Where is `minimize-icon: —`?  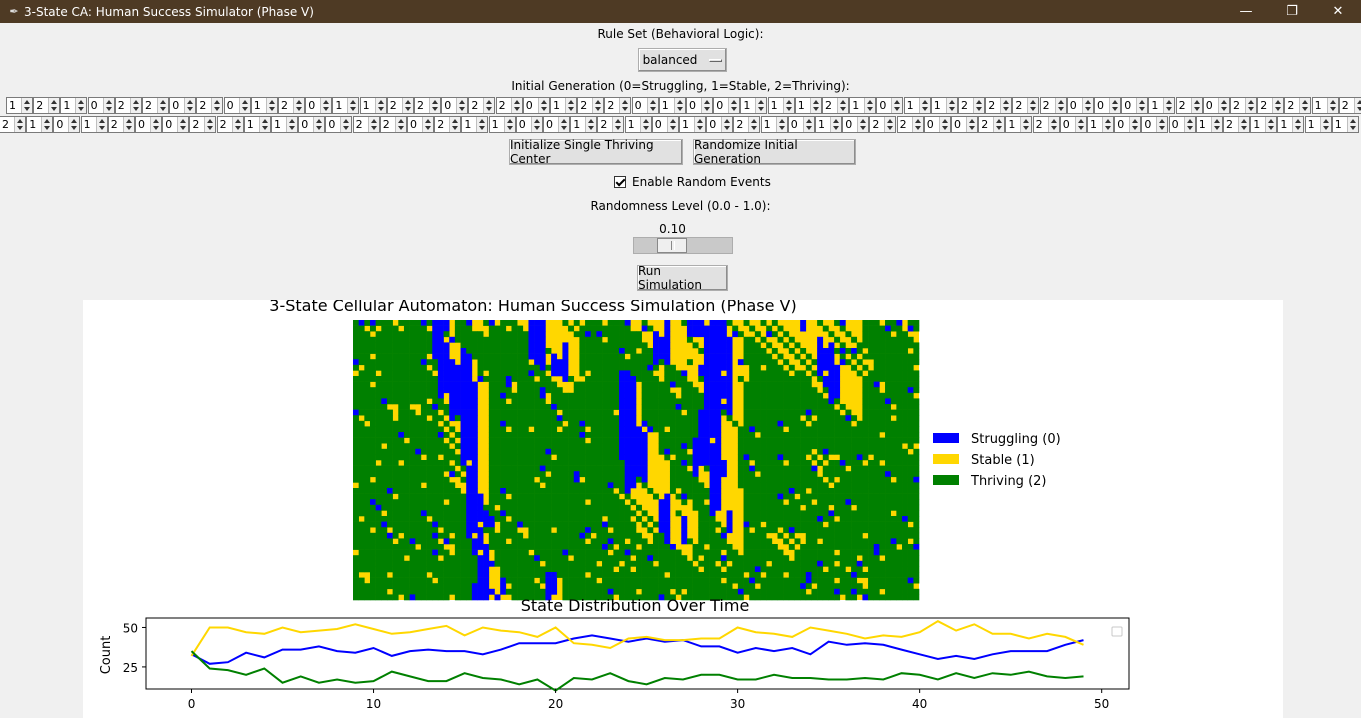 minimize-icon: — is located at coordinates (1246, 11).